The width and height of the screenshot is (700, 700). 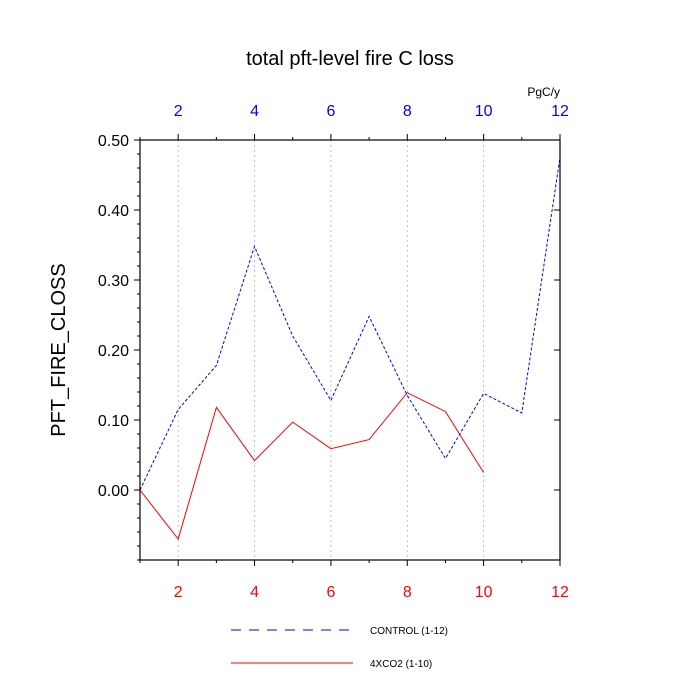 I want to click on chart-title: total pft-level fire C loss, so click(x=350, y=59).